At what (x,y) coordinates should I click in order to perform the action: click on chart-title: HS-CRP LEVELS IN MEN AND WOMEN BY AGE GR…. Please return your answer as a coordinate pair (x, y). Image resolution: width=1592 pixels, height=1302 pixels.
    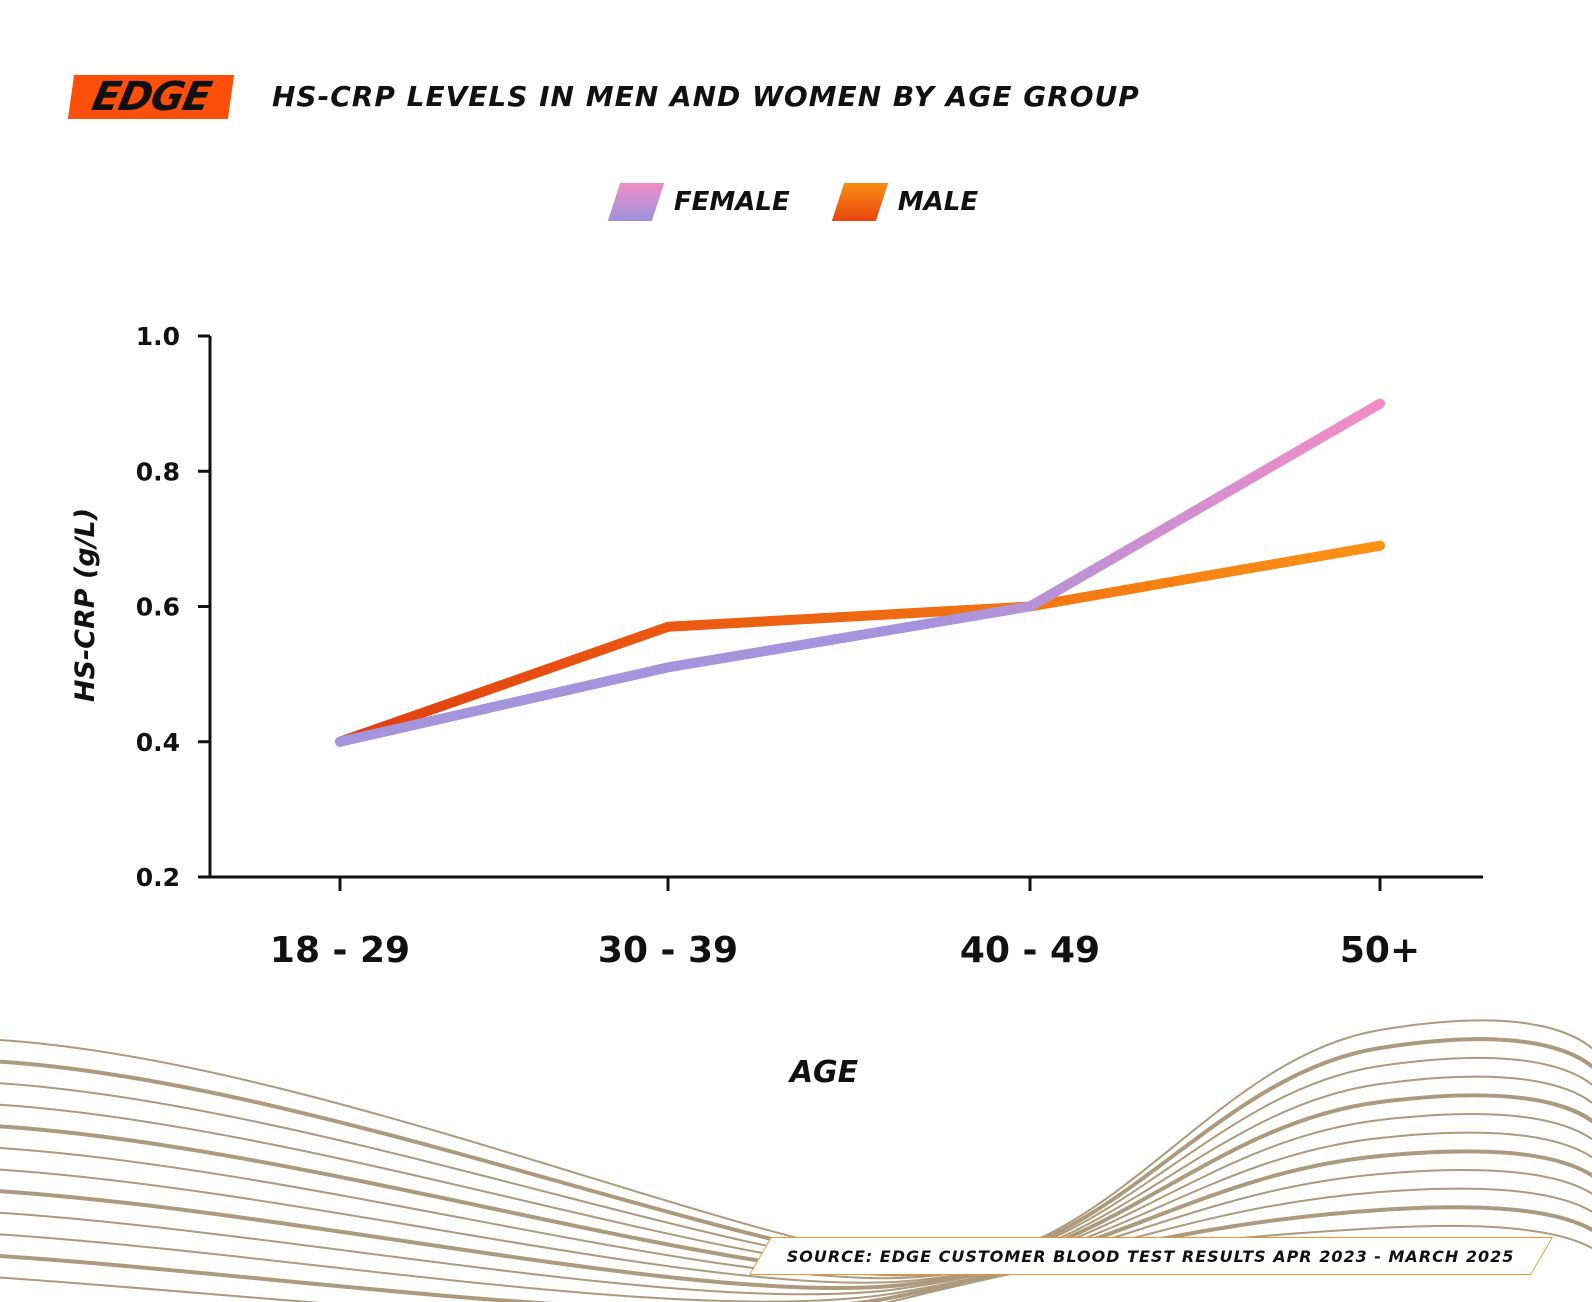
    Looking at the image, I should click on (706, 96).